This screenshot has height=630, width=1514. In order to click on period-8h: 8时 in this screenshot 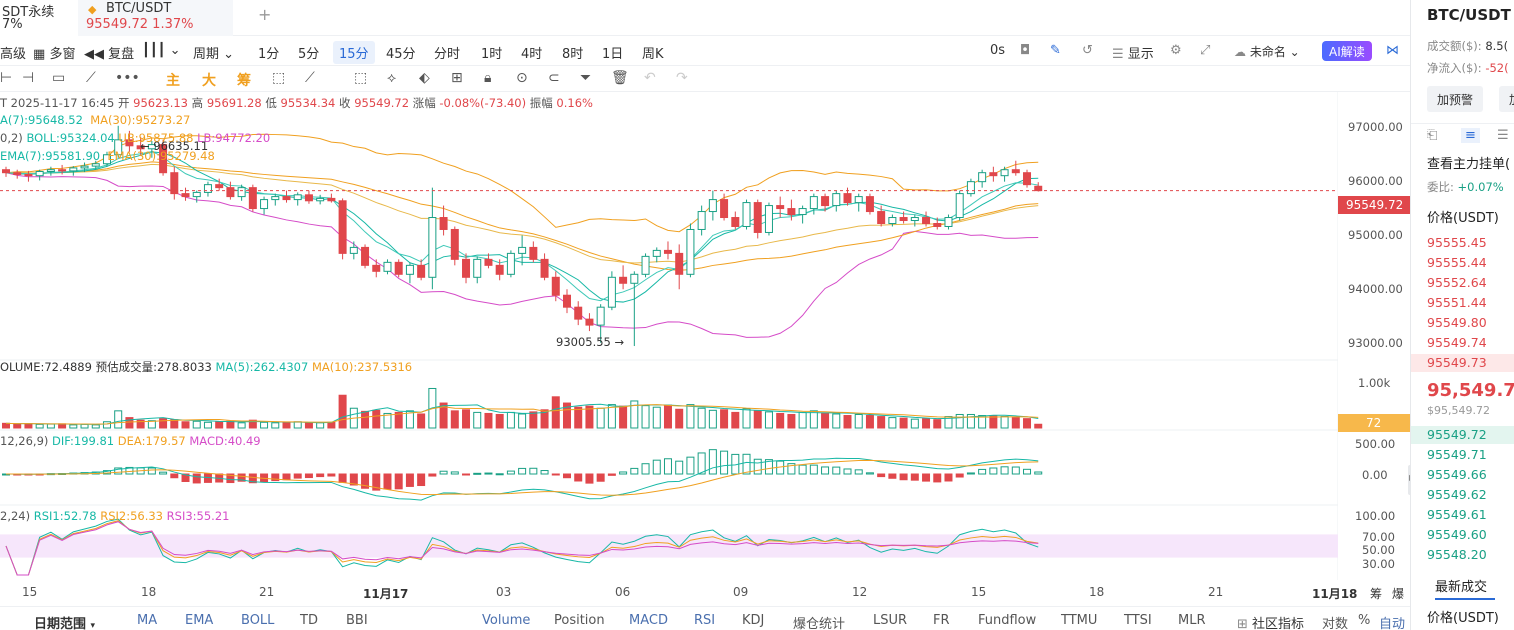, I will do `click(573, 54)`.